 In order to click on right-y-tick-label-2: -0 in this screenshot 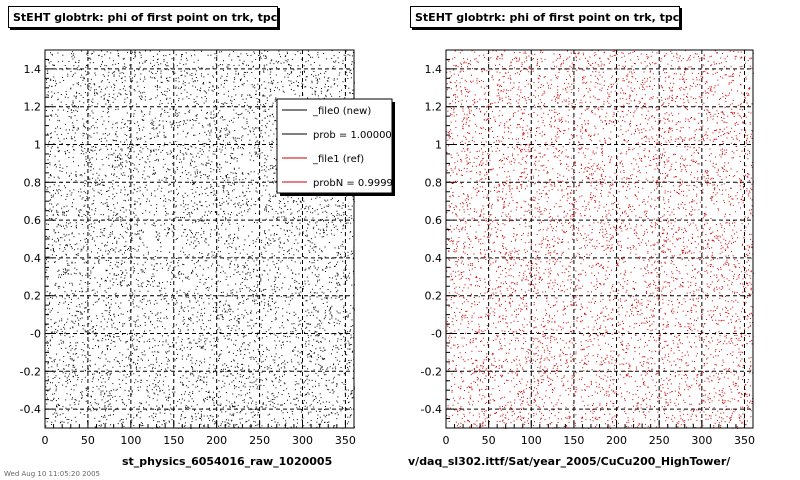, I will do `click(436, 334)`.